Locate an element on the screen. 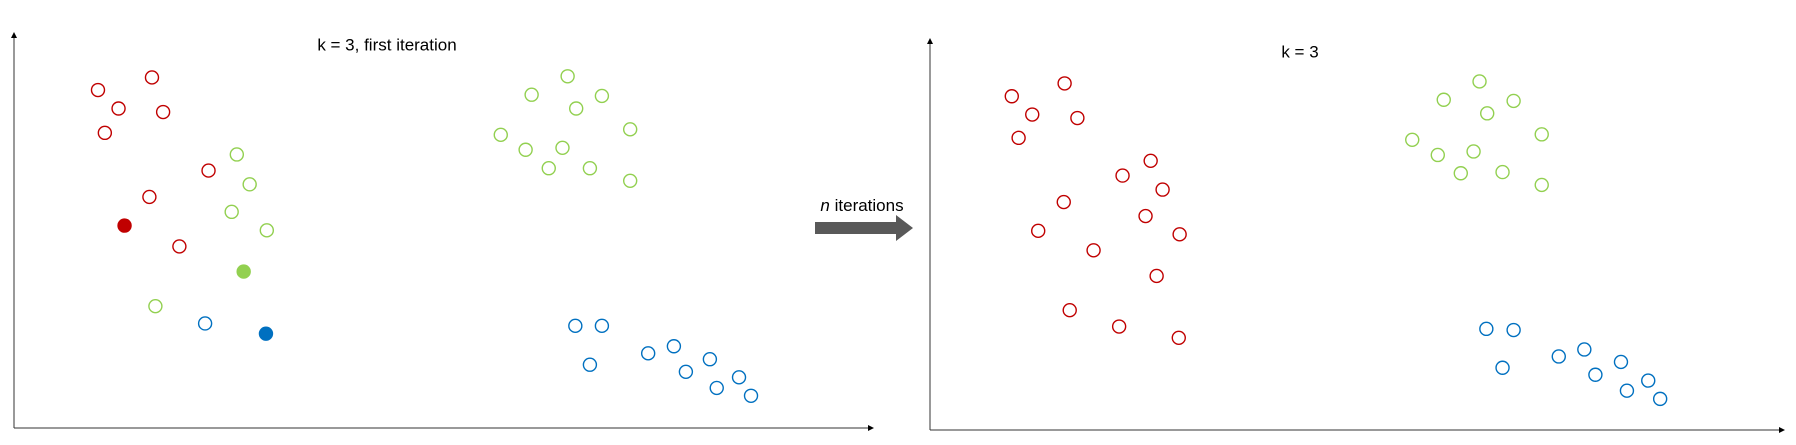 Image resolution: width=1796 pixels, height=445 pixels. annotation-text: iterations is located at coordinates (869, 205).